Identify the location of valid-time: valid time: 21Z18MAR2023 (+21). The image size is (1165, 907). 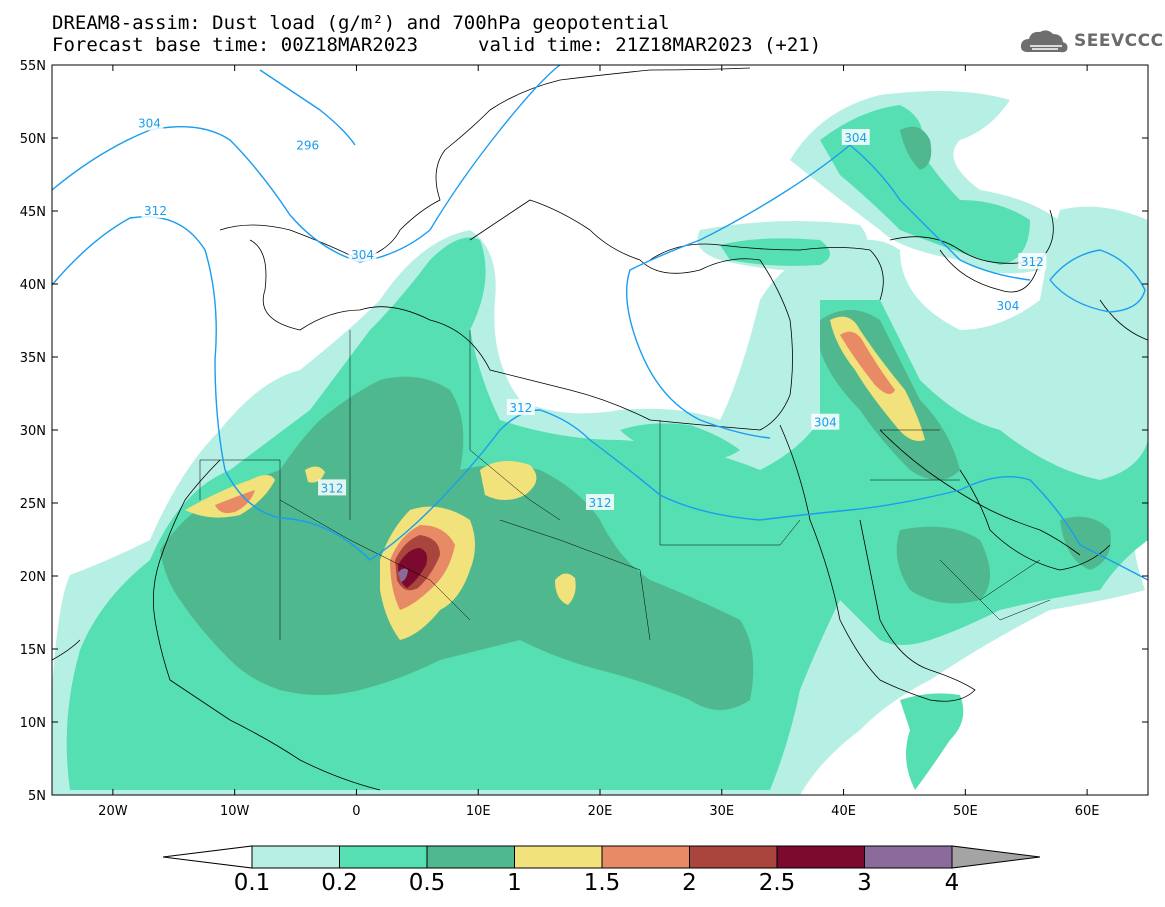
(650, 45).